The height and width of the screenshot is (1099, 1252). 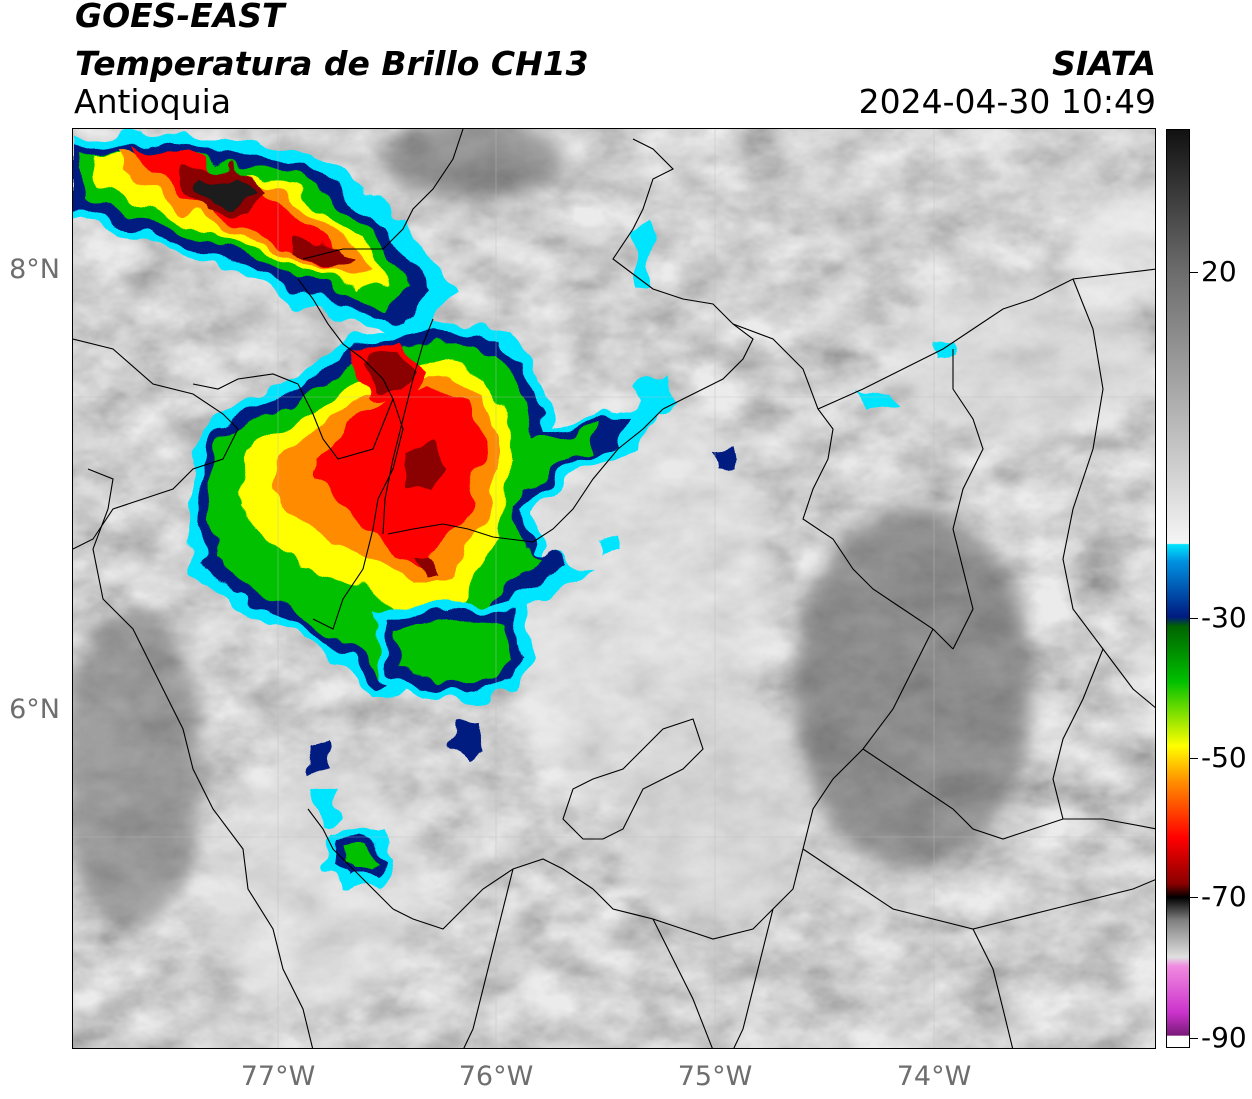 What do you see at coordinates (1224, 896) in the screenshot?
I see `colorbar-label-minus70: -70` at bounding box center [1224, 896].